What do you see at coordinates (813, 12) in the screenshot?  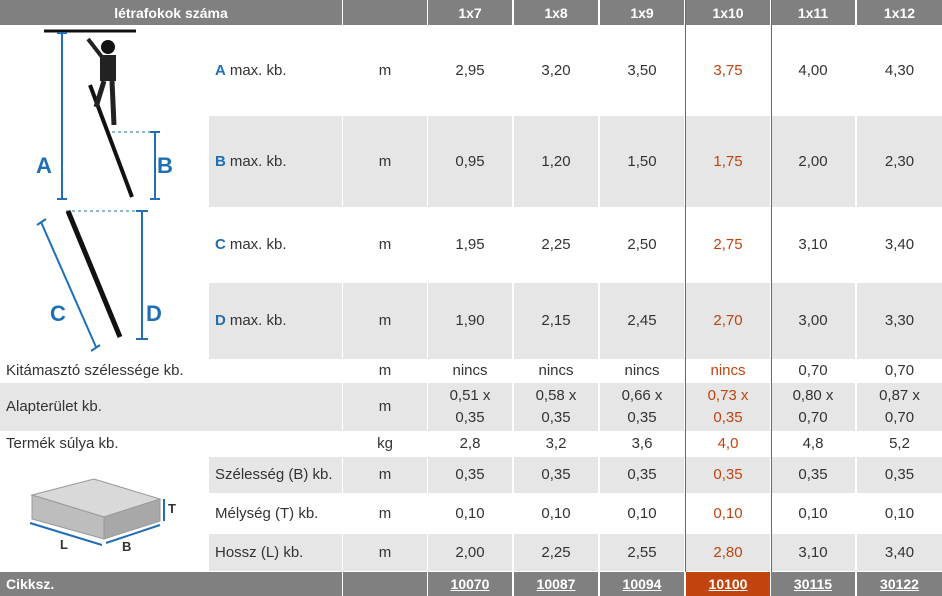 I see `header-size-text: 1x11` at bounding box center [813, 12].